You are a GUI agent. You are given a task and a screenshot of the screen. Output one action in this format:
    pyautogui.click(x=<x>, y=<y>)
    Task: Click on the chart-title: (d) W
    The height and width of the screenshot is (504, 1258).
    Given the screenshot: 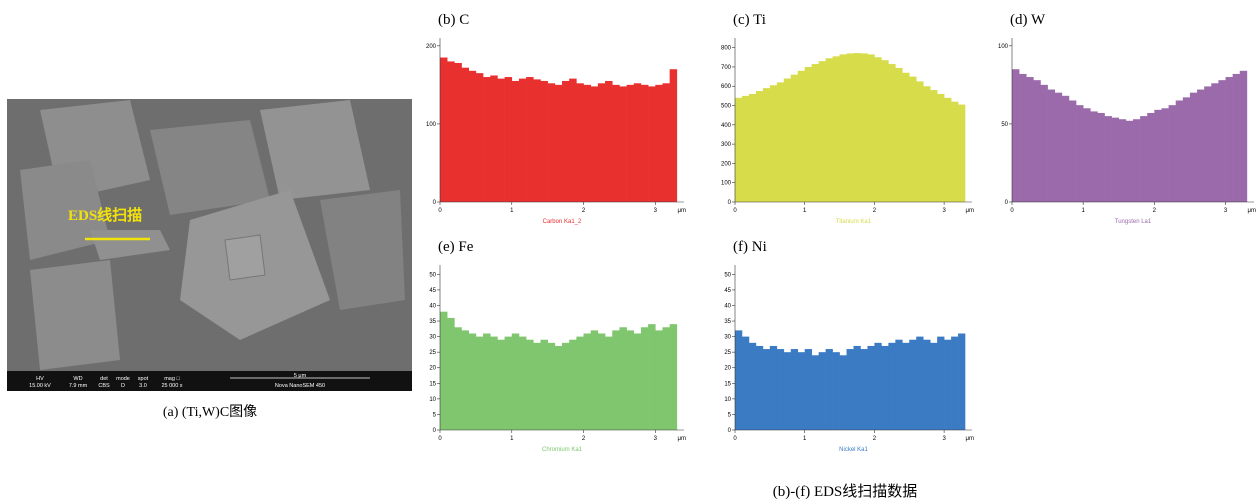 What is the action you would take?
    pyautogui.click(x=1028, y=20)
    